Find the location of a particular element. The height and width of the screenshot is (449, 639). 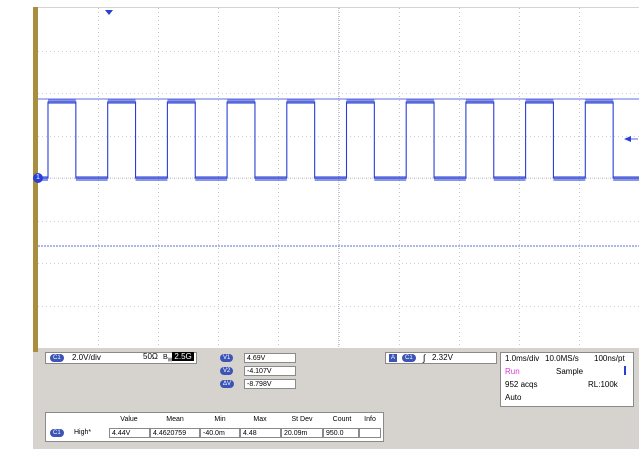

timebase-scale: 1.0ms/div is located at coordinates (522, 358).